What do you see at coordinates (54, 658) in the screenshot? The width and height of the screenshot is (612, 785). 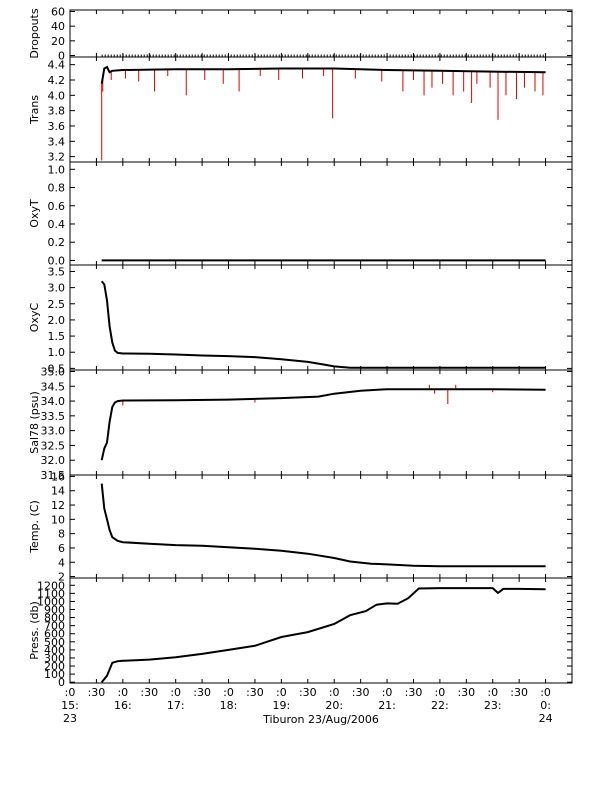 I see `y-tick-label: 300` at bounding box center [54, 658].